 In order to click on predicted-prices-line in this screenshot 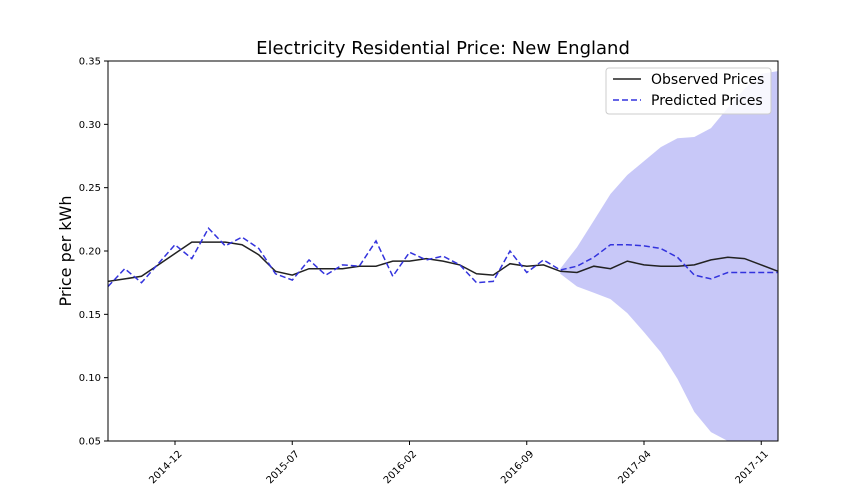, I will do `click(443, 257)`.